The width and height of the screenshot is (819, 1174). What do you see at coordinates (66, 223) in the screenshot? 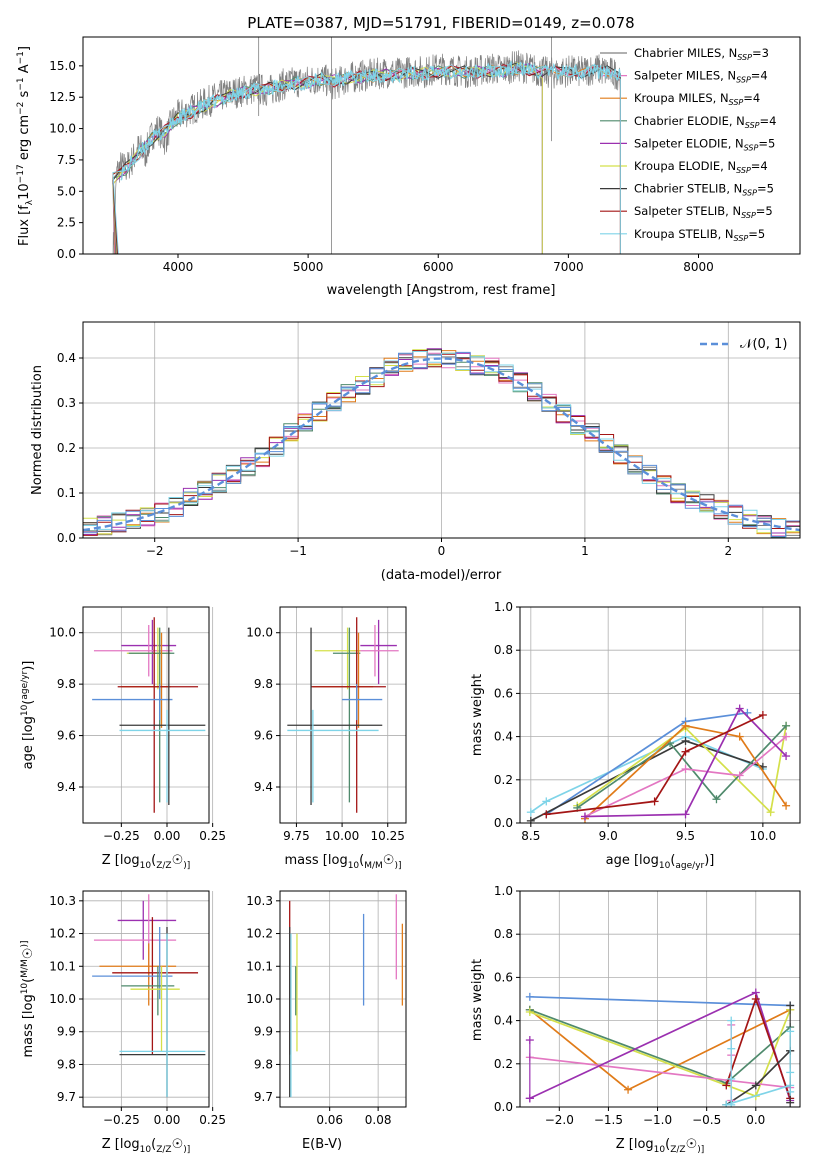
I see `y-tick-label: 2.5` at bounding box center [66, 223].